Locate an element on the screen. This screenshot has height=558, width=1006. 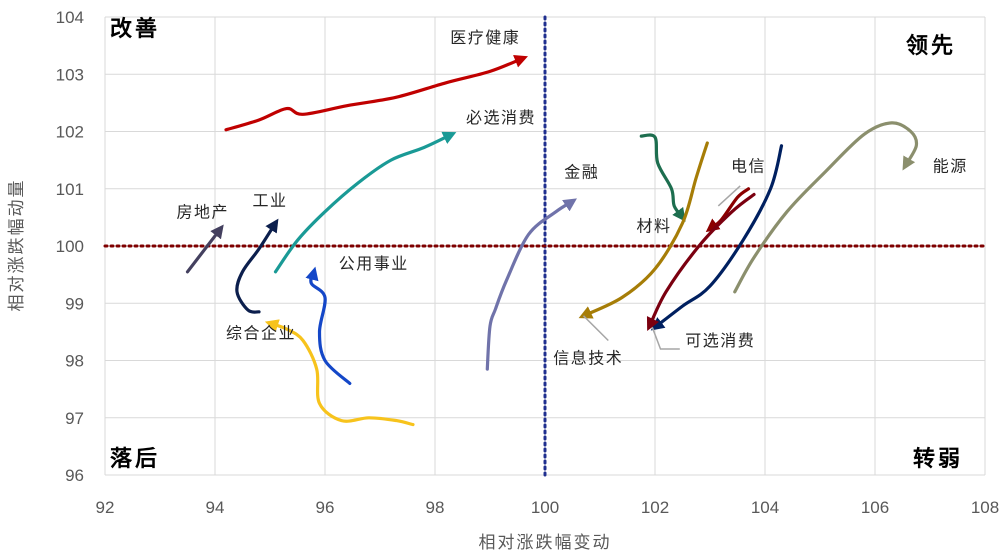
series-line-工业 is located at coordinates (257, 266).